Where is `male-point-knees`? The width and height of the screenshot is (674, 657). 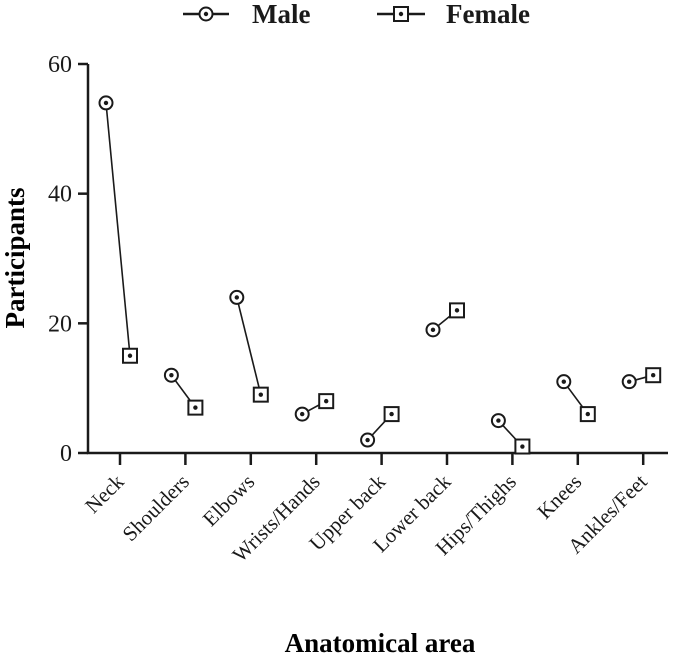
male-point-knees is located at coordinates (564, 382).